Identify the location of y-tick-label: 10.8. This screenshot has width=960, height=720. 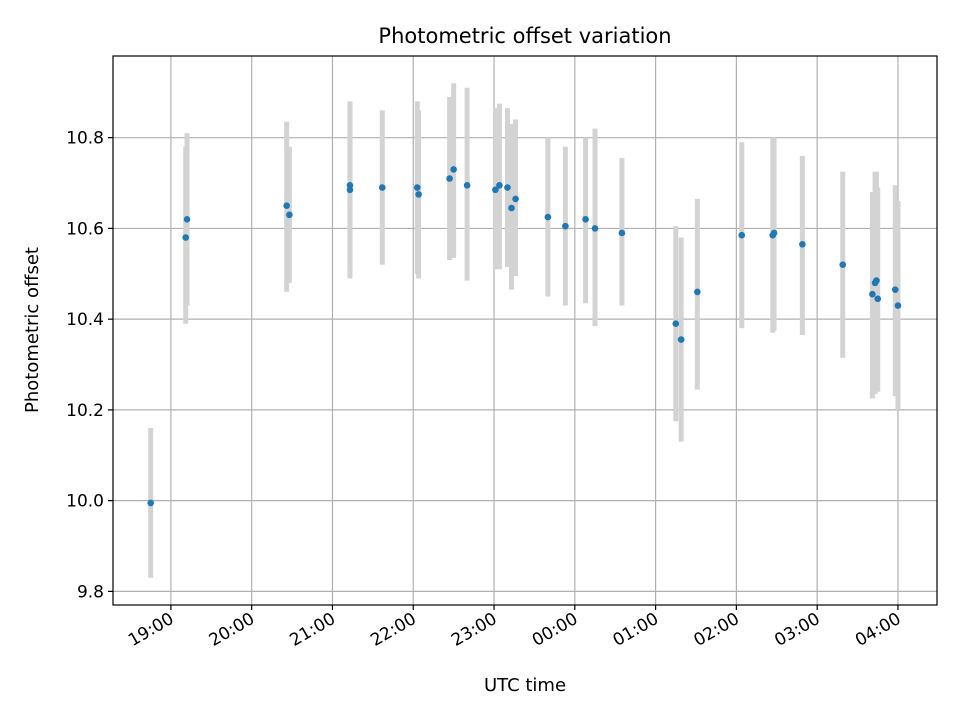
(85, 139).